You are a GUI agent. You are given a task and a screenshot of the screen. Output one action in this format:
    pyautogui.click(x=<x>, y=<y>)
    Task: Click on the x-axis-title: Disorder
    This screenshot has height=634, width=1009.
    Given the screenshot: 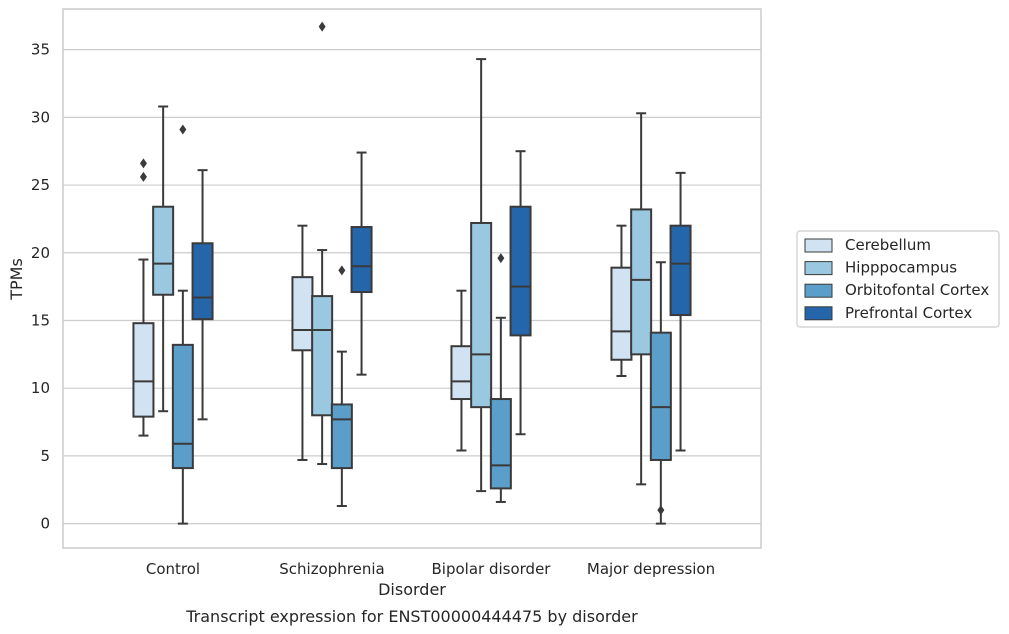 What is the action you would take?
    pyautogui.click(x=412, y=589)
    